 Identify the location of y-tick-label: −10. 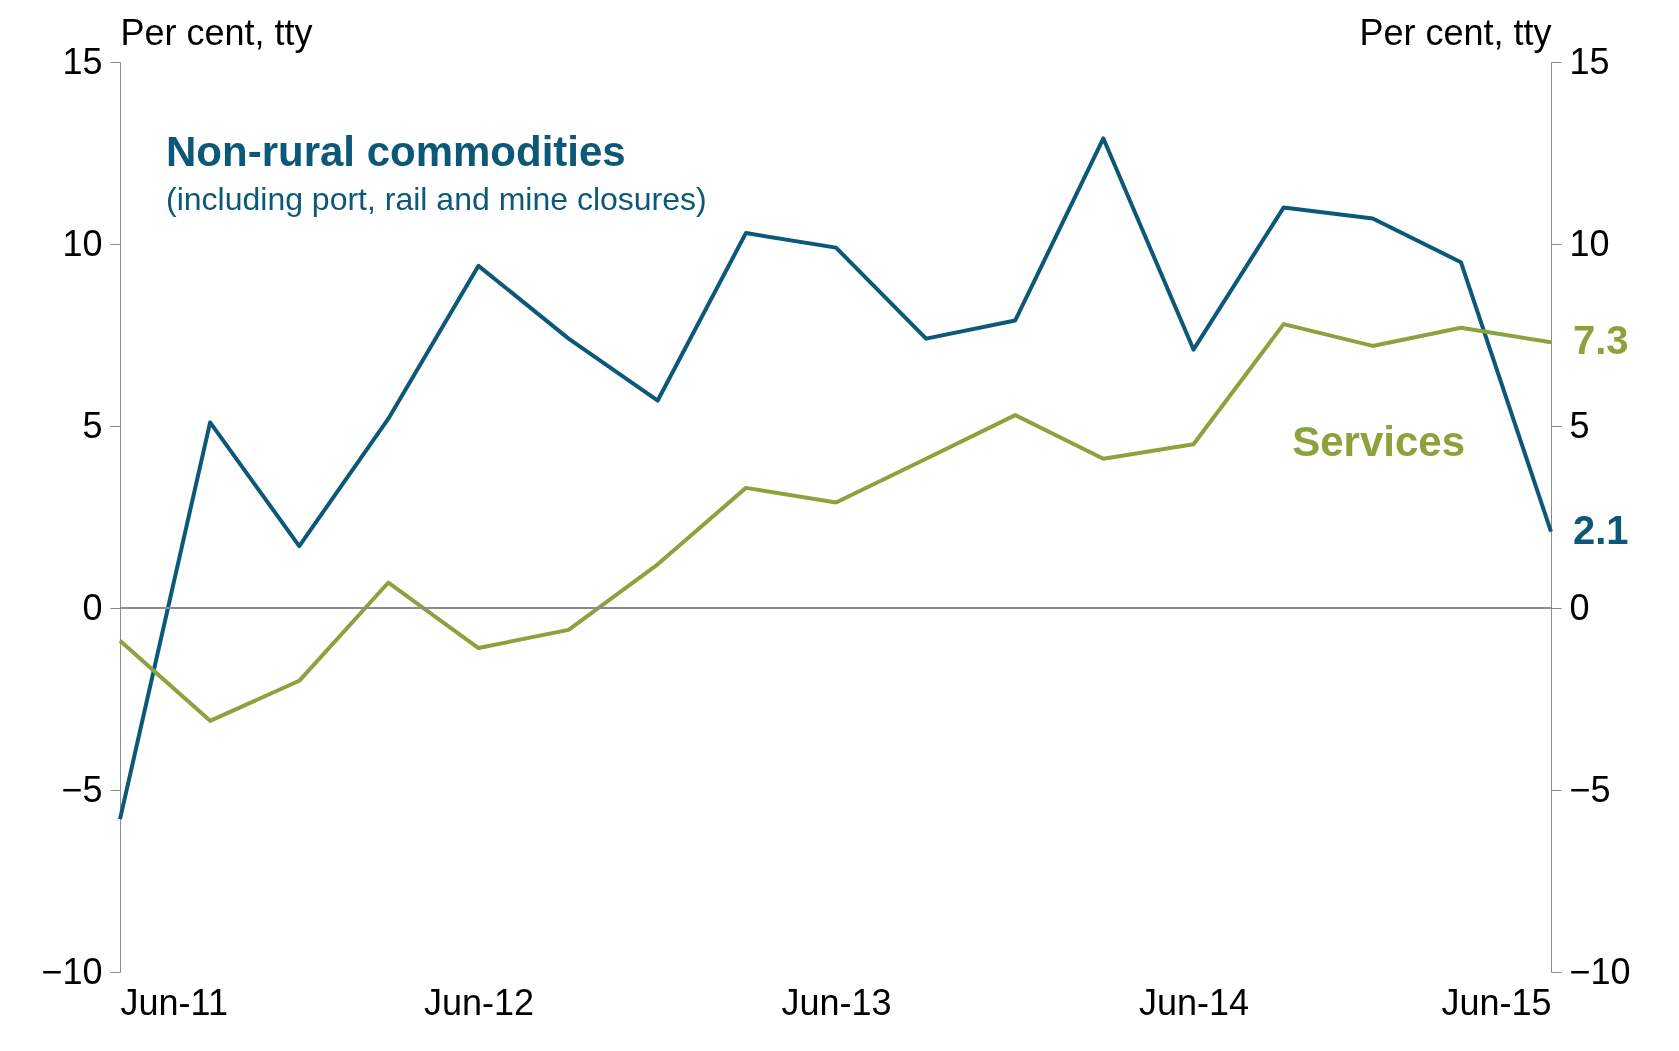
(72, 971).